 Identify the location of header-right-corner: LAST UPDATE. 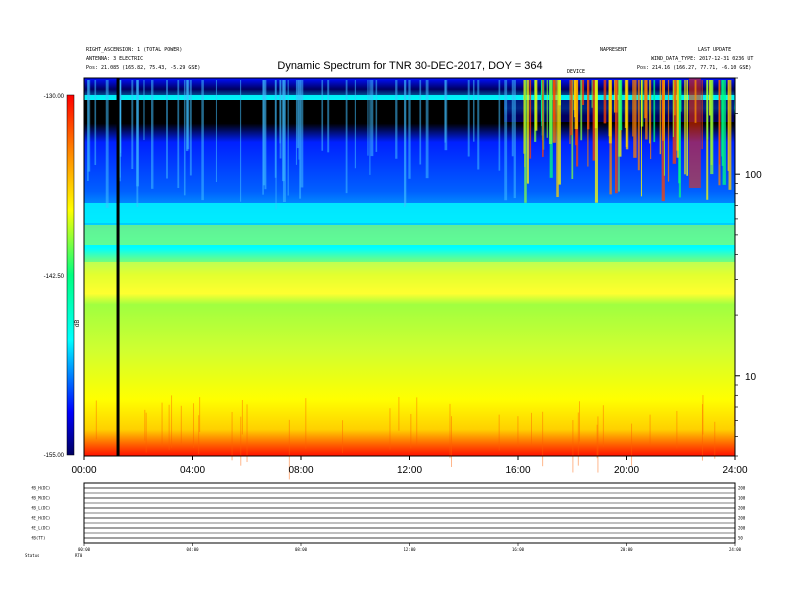
(714, 50).